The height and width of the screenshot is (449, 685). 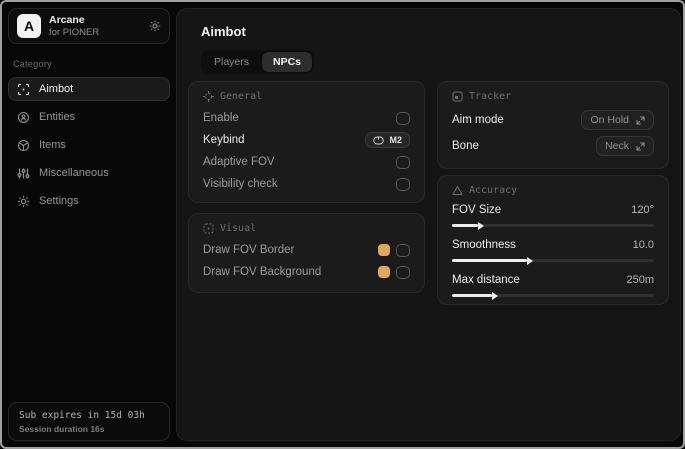 I want to click on setting-label: Adaptive FOV, so click(x=239, y=162).